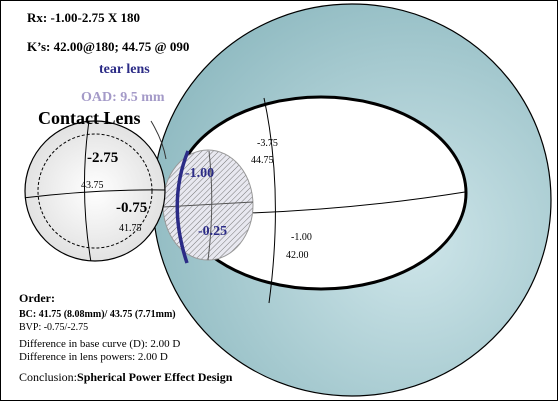 The width and height of the screenshot is (558, 401). What do you see at coordinates (53, 327) in the screenshot?
I see `order-bvp: BVP: -0.75/-2.75` at bounding box center [53, 327].